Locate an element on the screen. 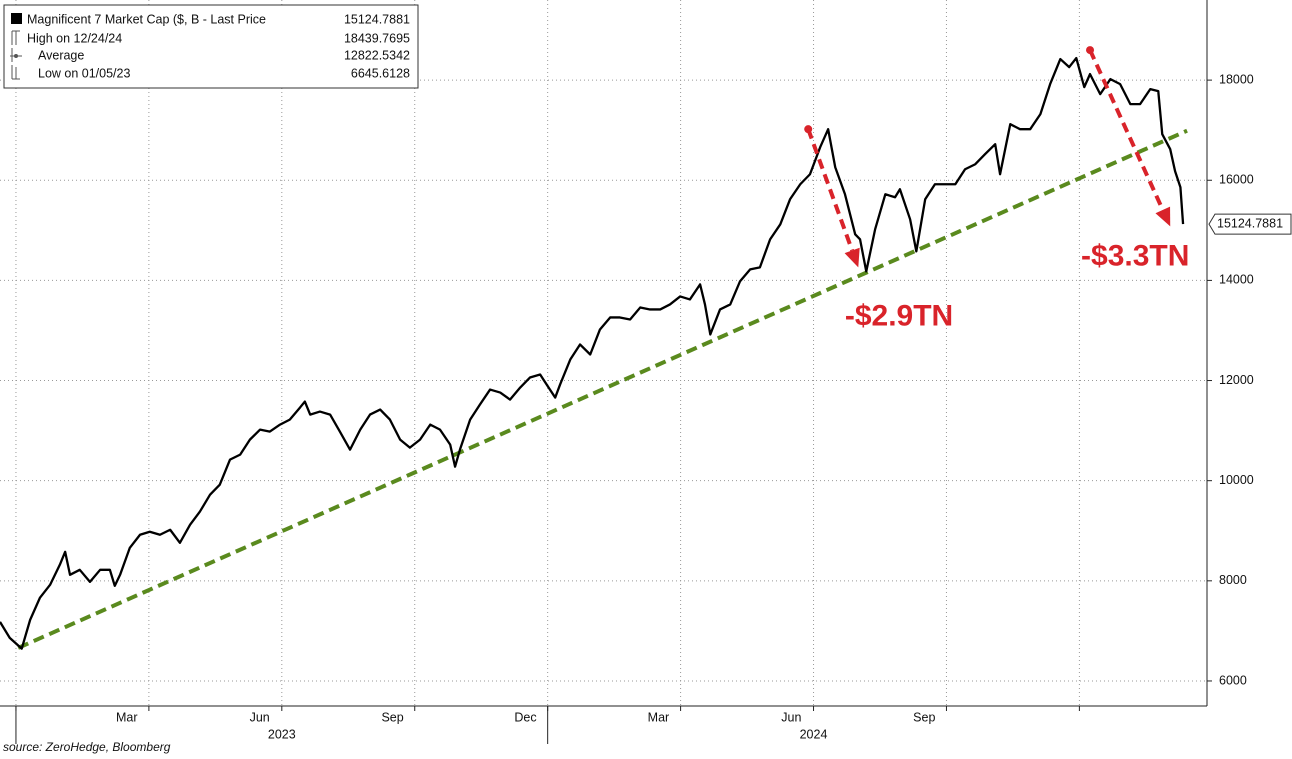 Image resolution: width=1292 pixels, height=759 pixels. source-note: source: ZeroHedge, Bloomberg is located at coordinates (87, 747).